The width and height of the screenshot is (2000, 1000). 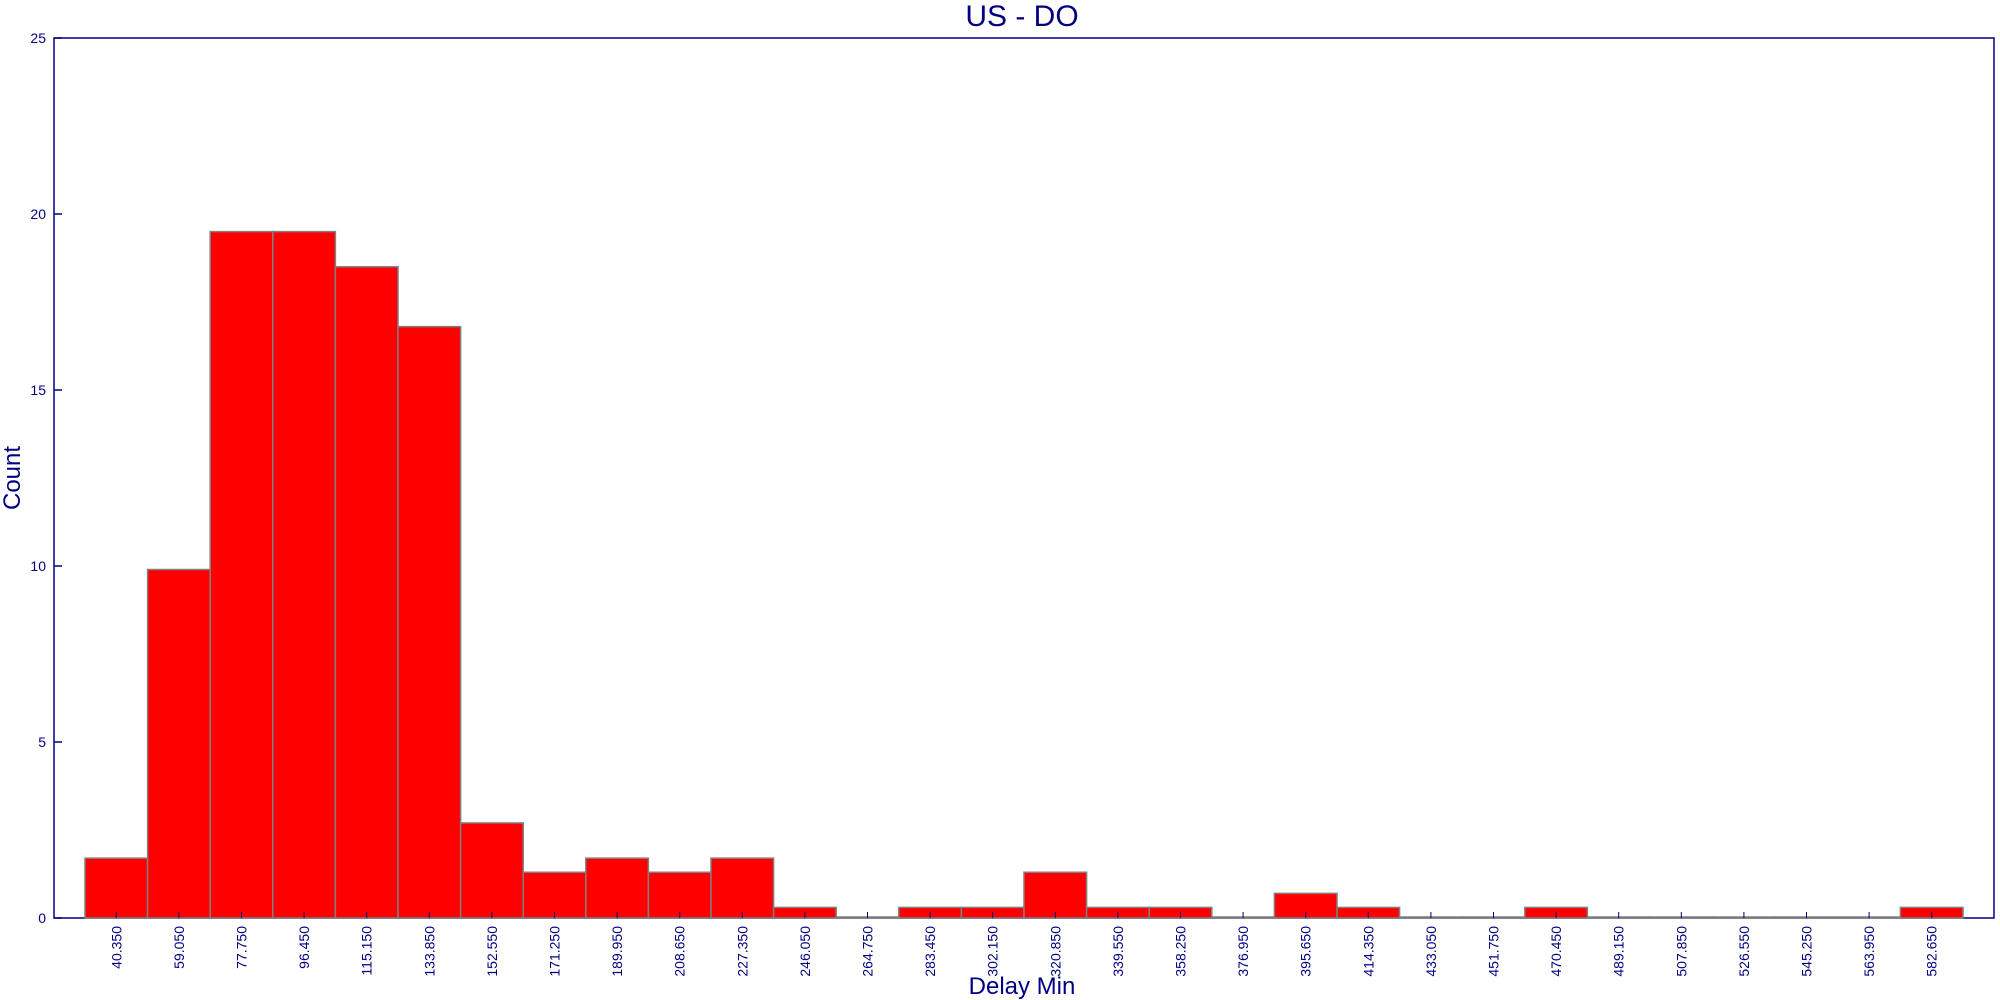 I want to click on x-tick-label: 526.550, so click(x=1744, y=951).